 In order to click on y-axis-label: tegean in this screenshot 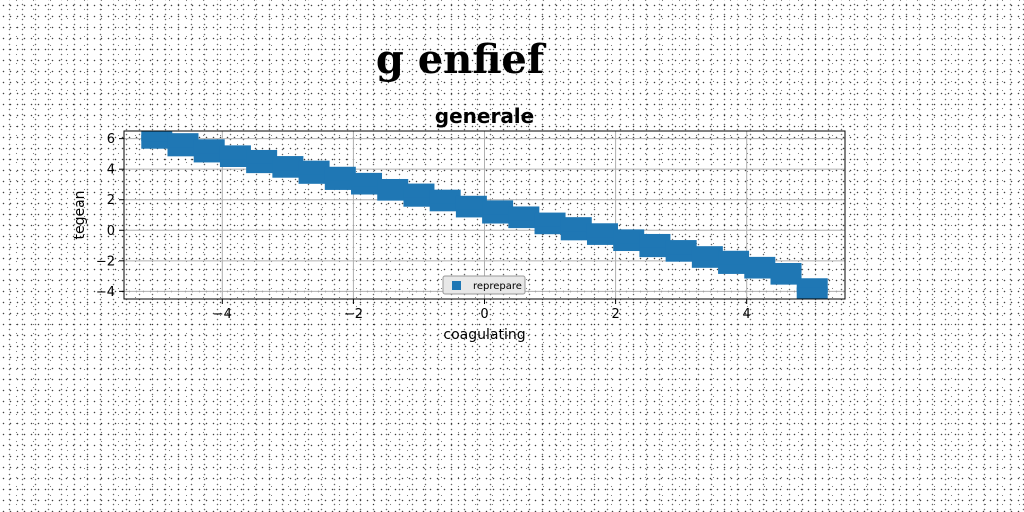, I will do `click(80, 214)`.